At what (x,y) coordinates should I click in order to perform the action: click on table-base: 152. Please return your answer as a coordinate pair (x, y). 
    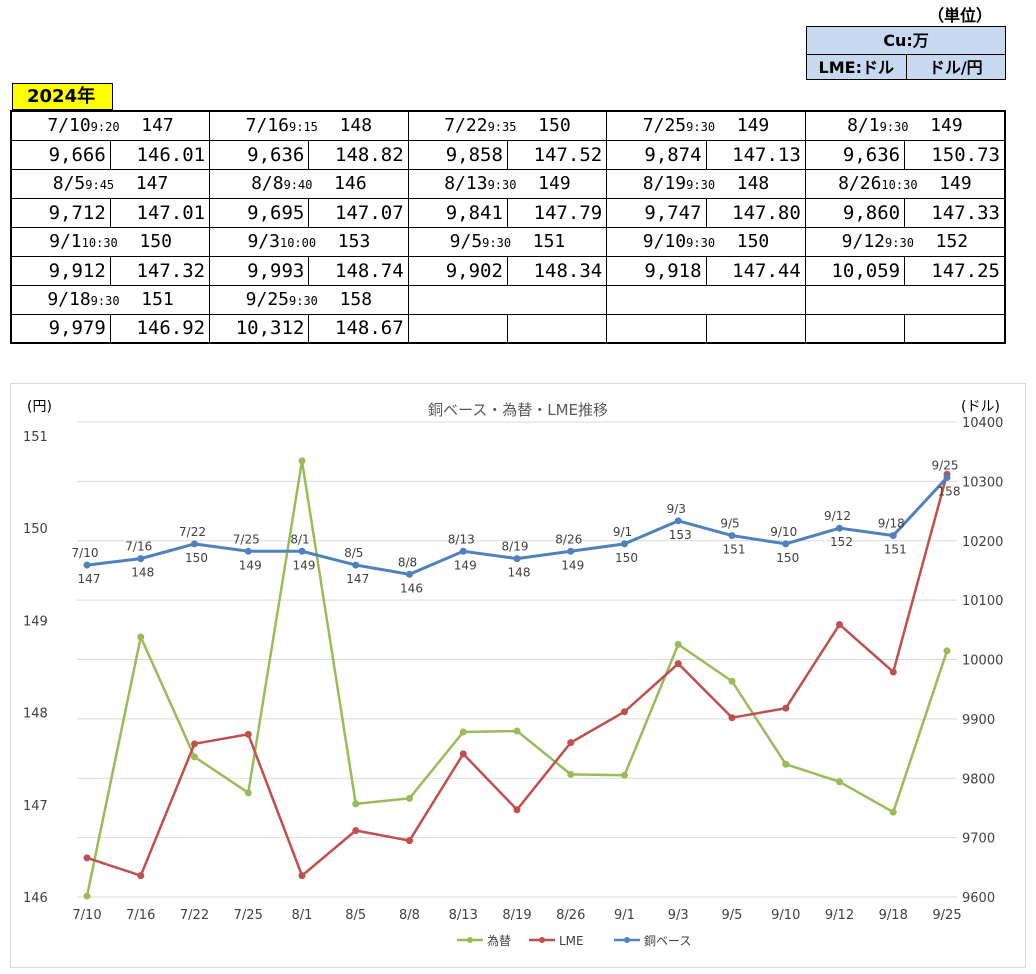
    Looking at the image, I should click on (941, 241).